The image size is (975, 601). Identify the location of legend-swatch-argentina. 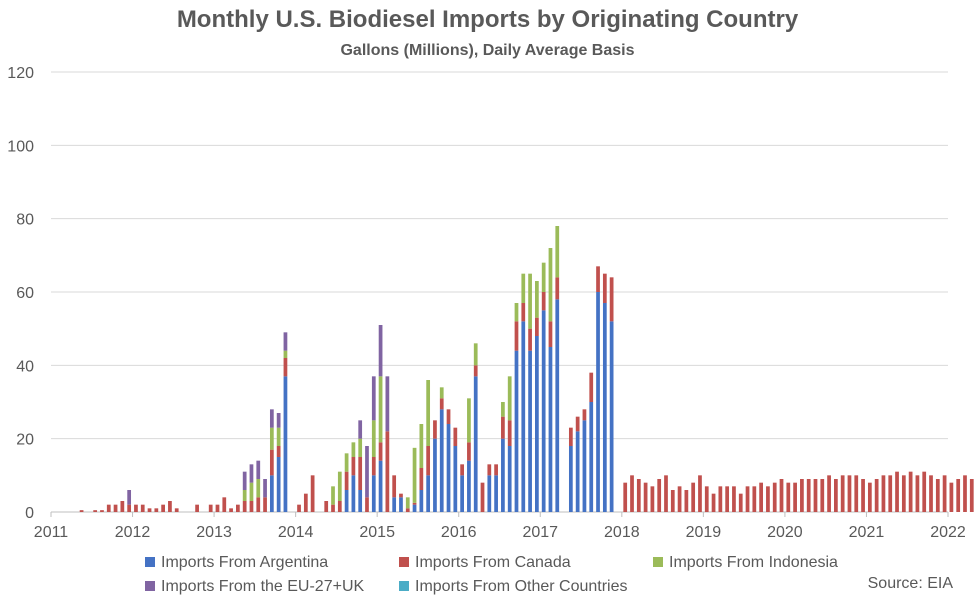
(150, 562).